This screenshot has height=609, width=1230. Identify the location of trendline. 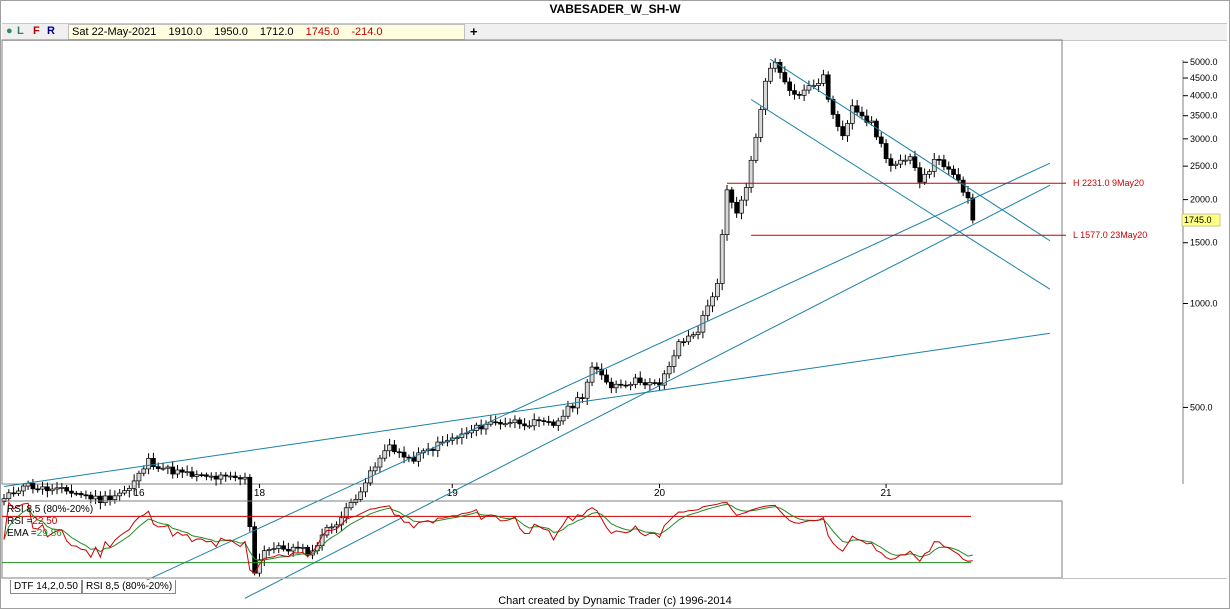
(910, 150).